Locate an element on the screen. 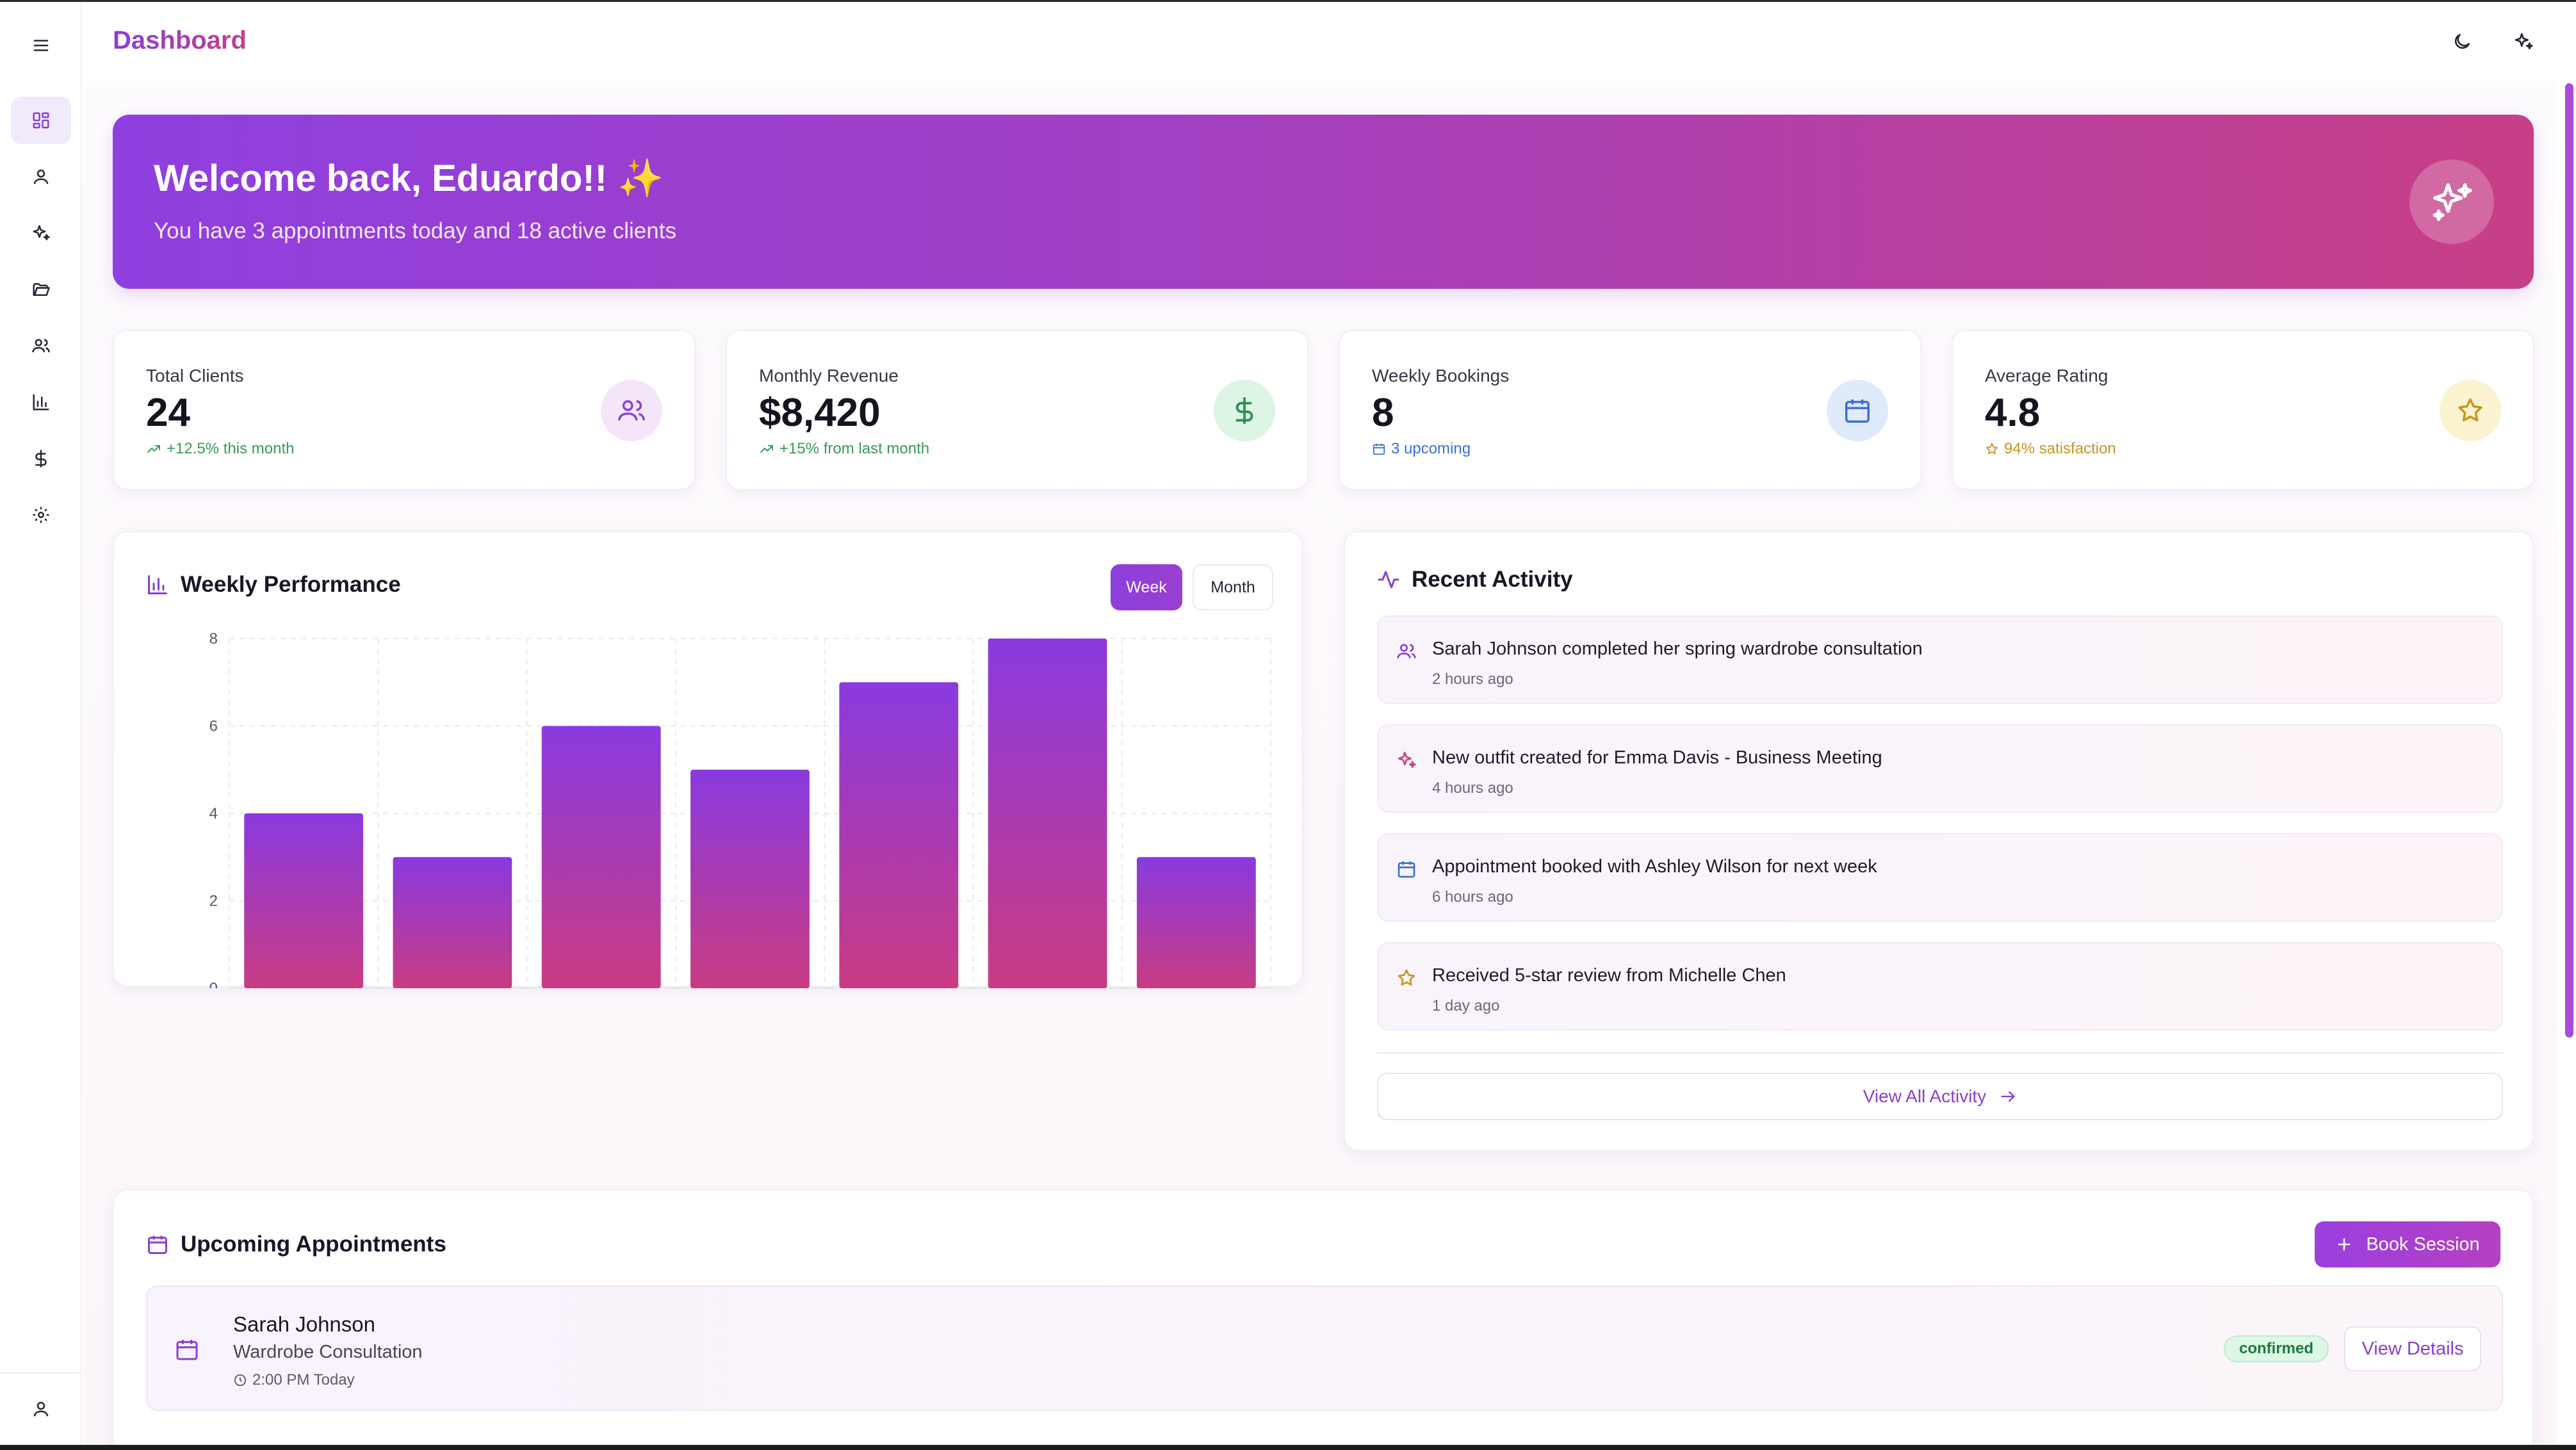 The image size is (2576, 1450). sidebar-item-dashboard is located at coordinates (41, 121).